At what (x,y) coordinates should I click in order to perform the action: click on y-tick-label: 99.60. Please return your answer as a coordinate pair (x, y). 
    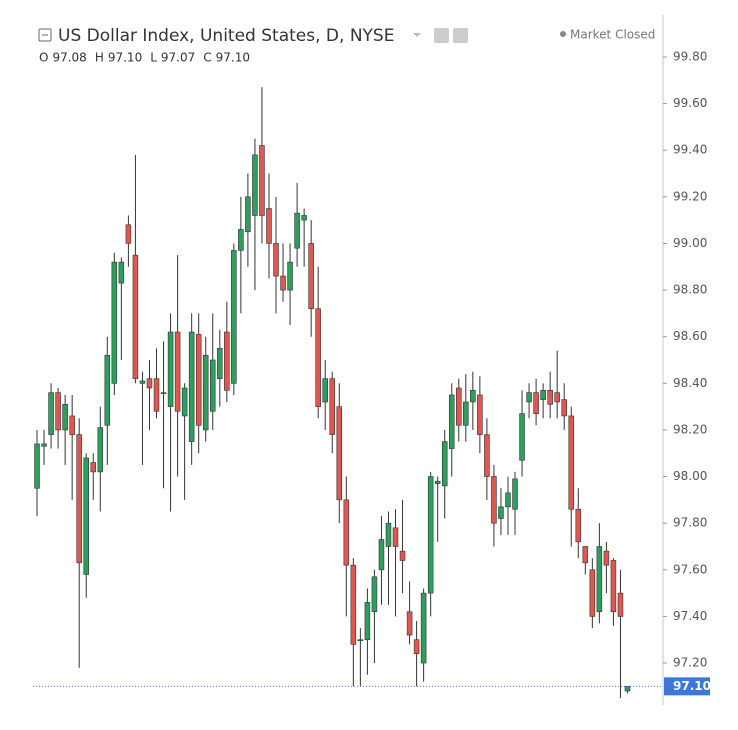
    Looking at the image, I should click on (690, 103).